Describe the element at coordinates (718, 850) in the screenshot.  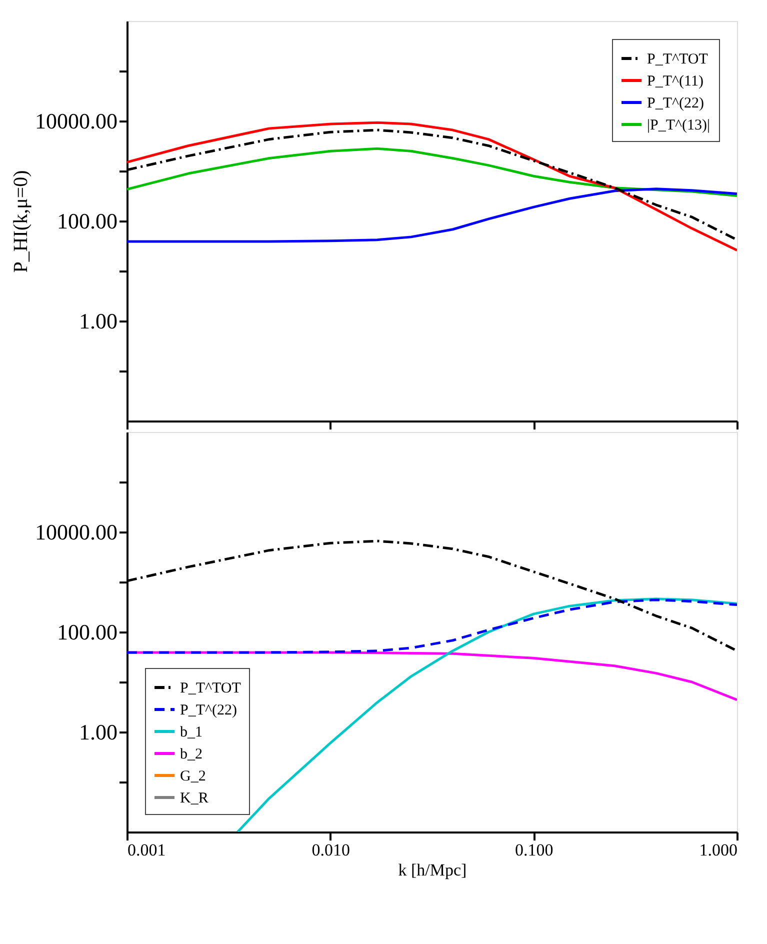
I see `x-tick-label: 1.000` at that location.